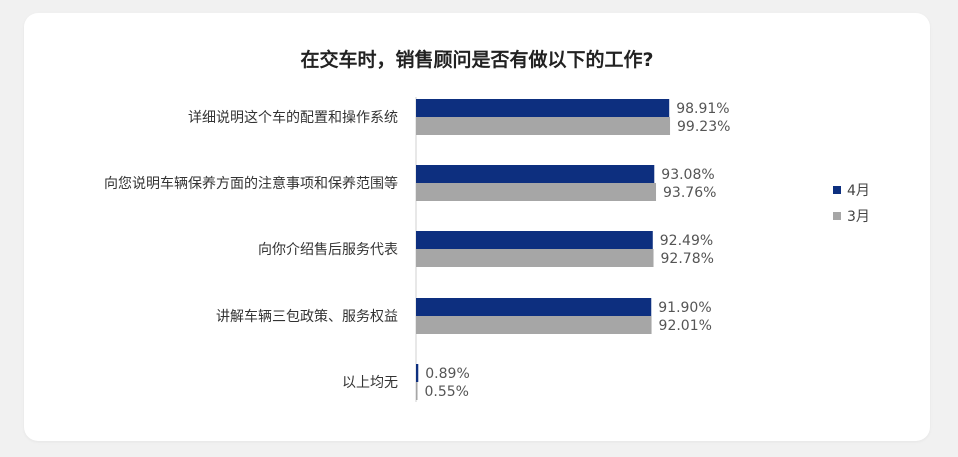 This screenshot has width=958, height=457. What do you see at coordinates (684, 308) in the screenshot?
I see `data-label: 91.90%` at bounding box center [684, 308].